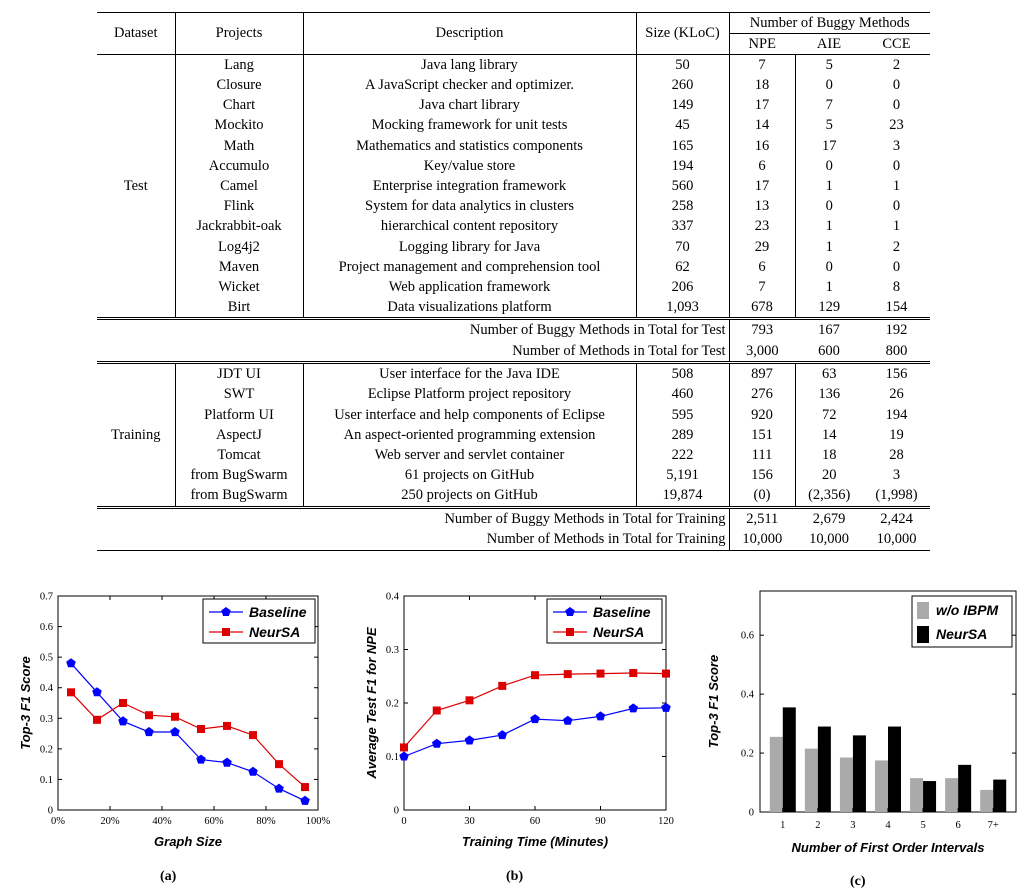 Image resolution: width=1026 pixels, height=896 pixels. Describe the element at coordinates (762, 414) in the screenshot. I see `cell-npe: 920` at that location.